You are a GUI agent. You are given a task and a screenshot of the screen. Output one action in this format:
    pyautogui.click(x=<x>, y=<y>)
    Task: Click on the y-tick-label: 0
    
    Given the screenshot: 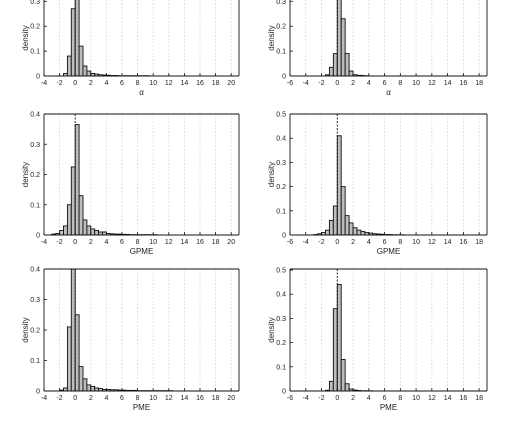 What is the action you would take?
    pyautogui.click(x=38, y=392)
    